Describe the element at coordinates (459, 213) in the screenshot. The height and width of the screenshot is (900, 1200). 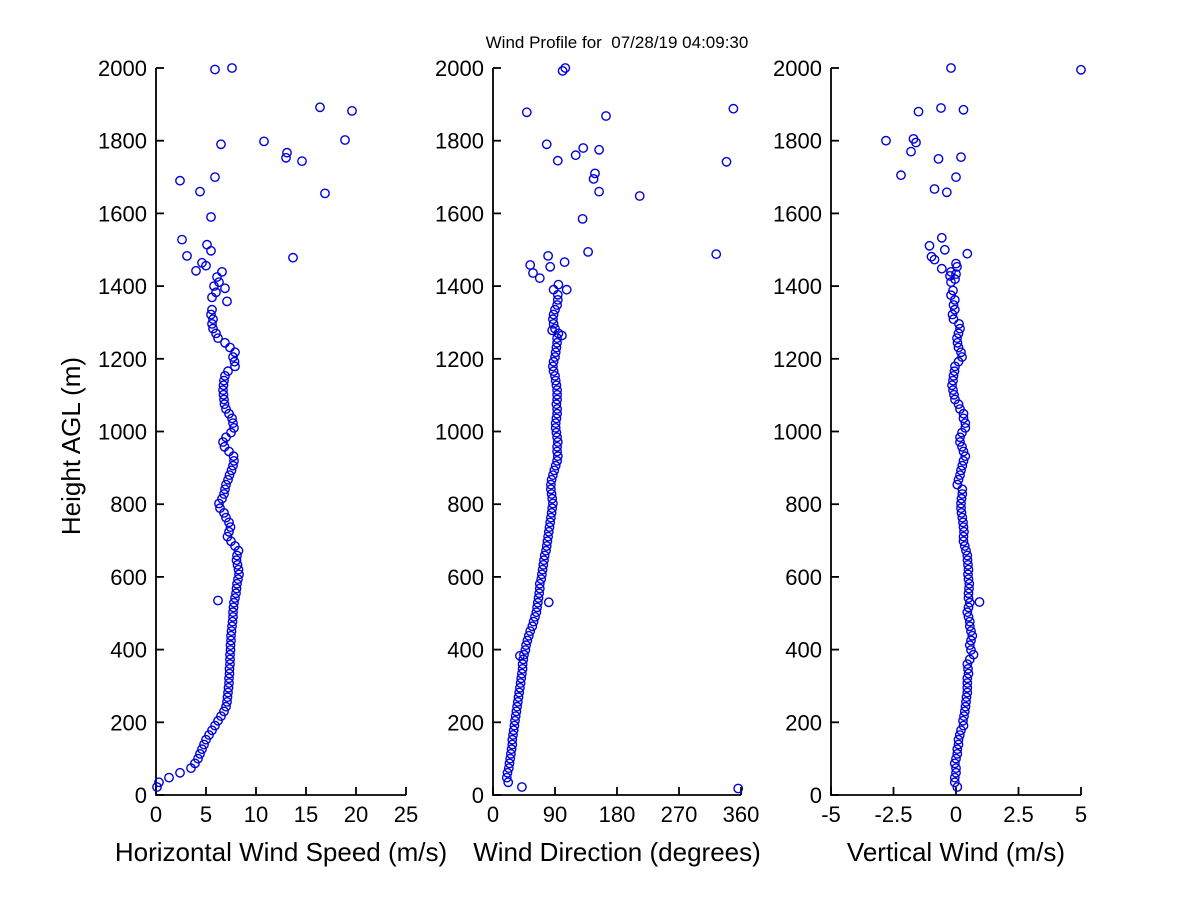
I see `y-tick-label: 1600` at that location.